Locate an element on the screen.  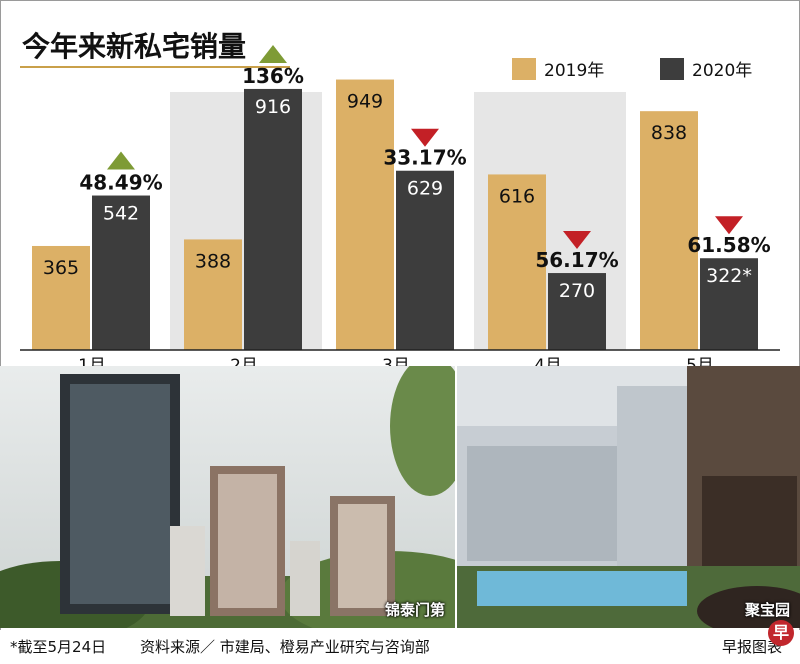
category-label: 5月 is located at coordinates (700, 361).